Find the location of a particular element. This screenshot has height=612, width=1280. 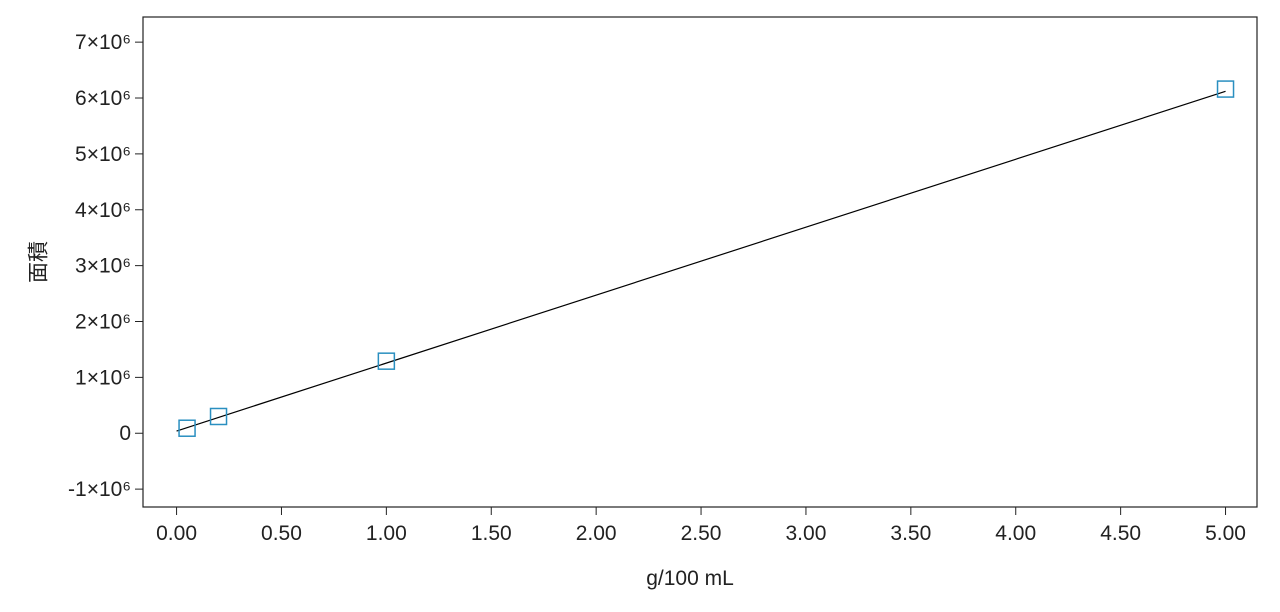

x-axis-label: g/100 mL is located at coordinates (690, 578).